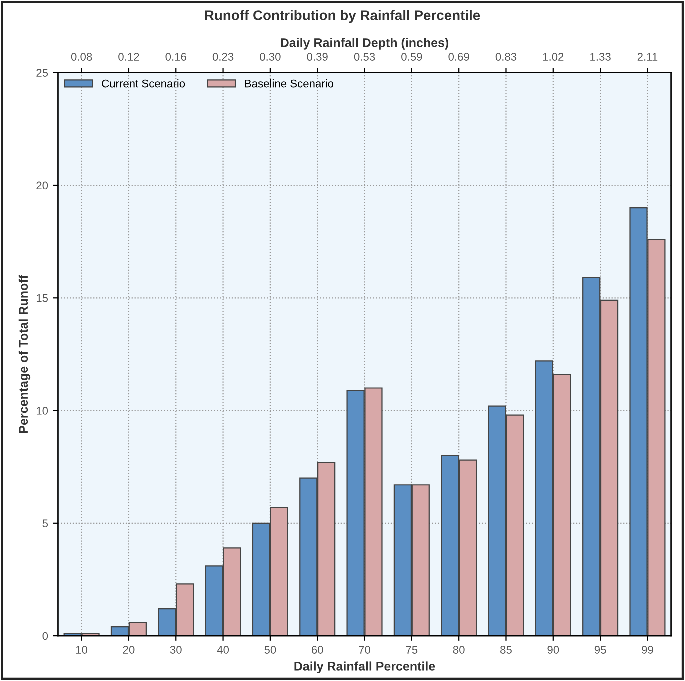 The width and height of the screenshot is (685, 681). Describe the element at coordinates (176, 57) in the screenshot. I see `text: 0.16` at that location.